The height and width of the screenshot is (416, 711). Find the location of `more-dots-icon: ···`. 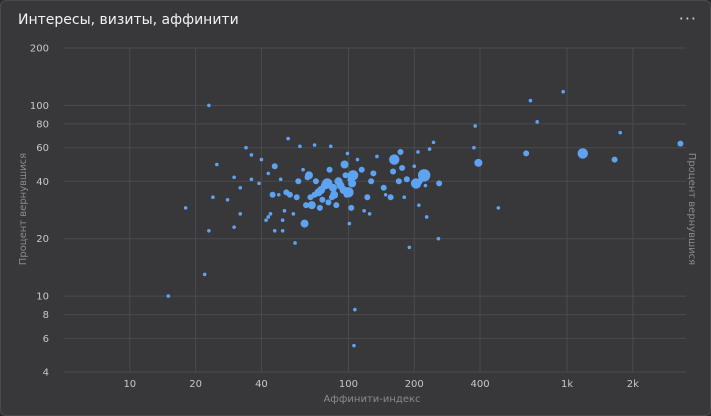

more-dots-icon: ··· is located at coordinates (687, 18).